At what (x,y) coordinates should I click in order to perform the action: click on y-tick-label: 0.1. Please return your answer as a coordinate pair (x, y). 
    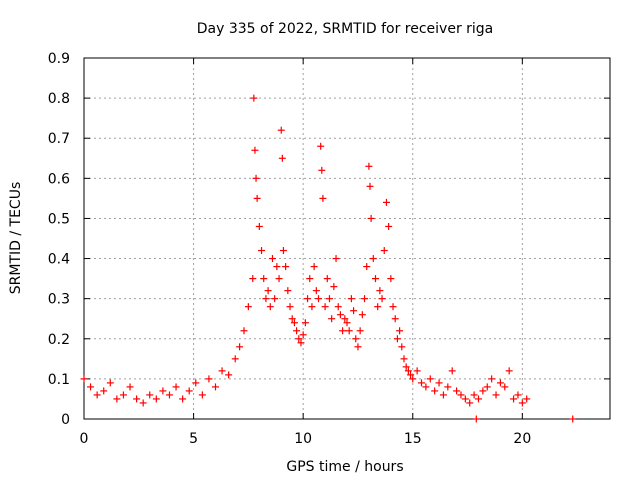
    Looking at the image, I should click on (59, 380).